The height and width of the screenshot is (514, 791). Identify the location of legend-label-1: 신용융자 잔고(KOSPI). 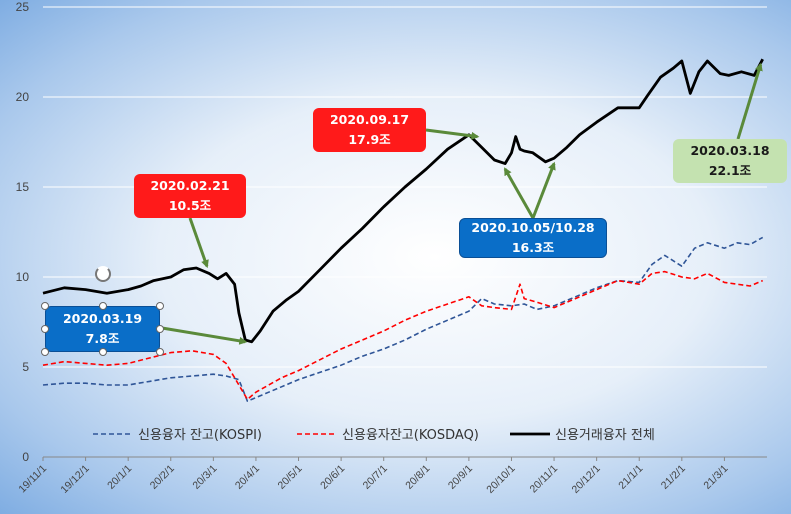
(200, 435).